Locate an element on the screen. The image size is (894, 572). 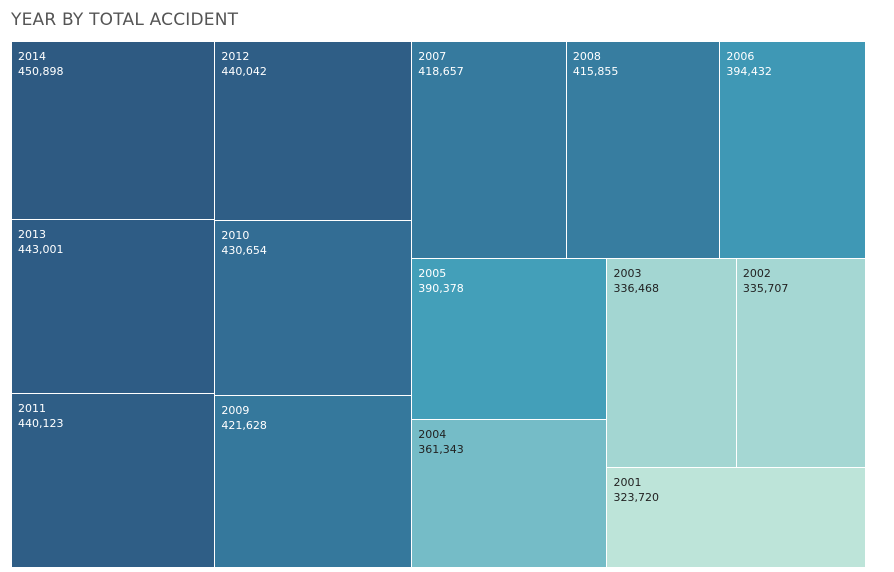
tile-value-label: 430,654 is located at coordinates (244, 251).